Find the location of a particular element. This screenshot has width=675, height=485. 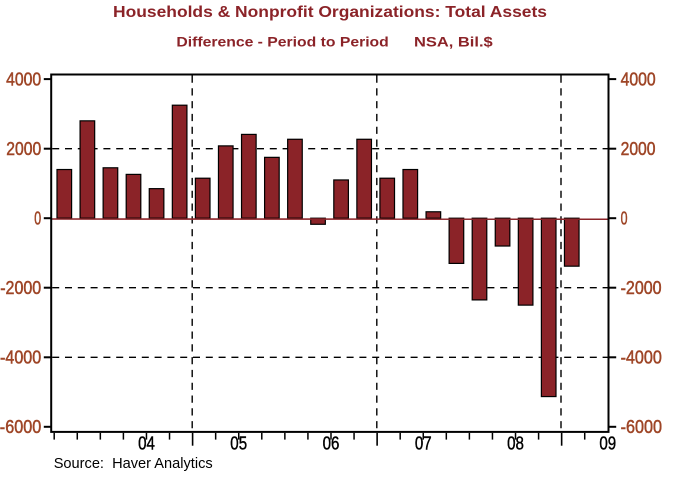

svg-text: 08 is located at coordinates (515, 444).